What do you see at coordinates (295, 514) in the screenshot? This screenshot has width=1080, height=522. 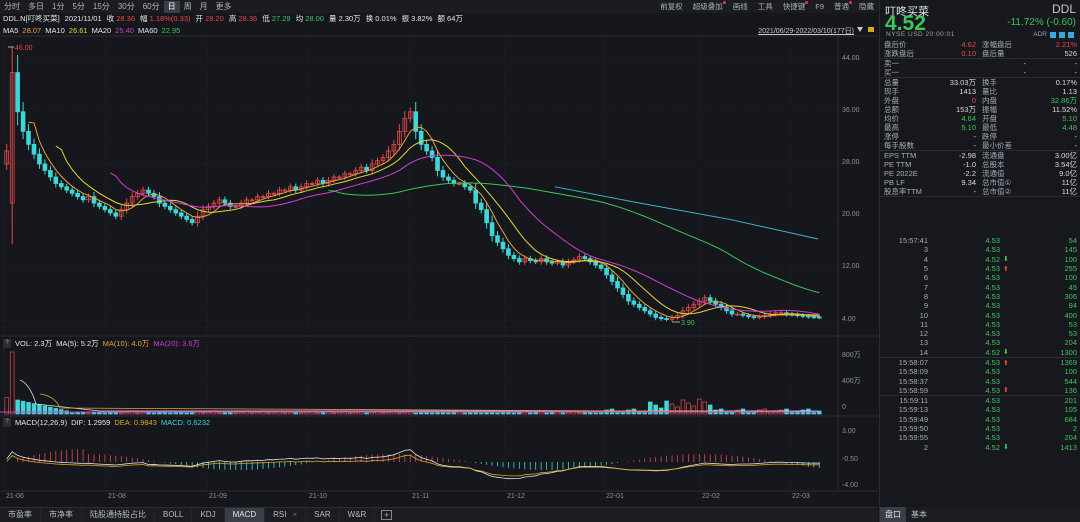 I see `close-icon: ×` at bounding box center [295, 514].